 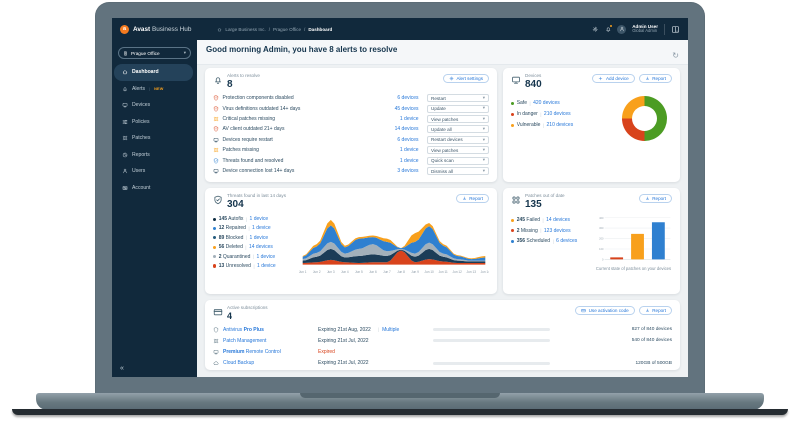 I want to click on subscription-name-link: Antivirus Pro Plus, so click(x=243, y=329).